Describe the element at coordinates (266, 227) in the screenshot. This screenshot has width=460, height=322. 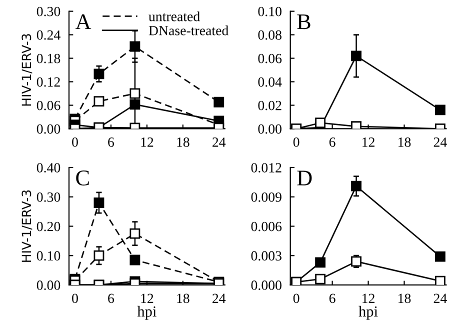
I see `y-tick-label: 0.006` at that location.